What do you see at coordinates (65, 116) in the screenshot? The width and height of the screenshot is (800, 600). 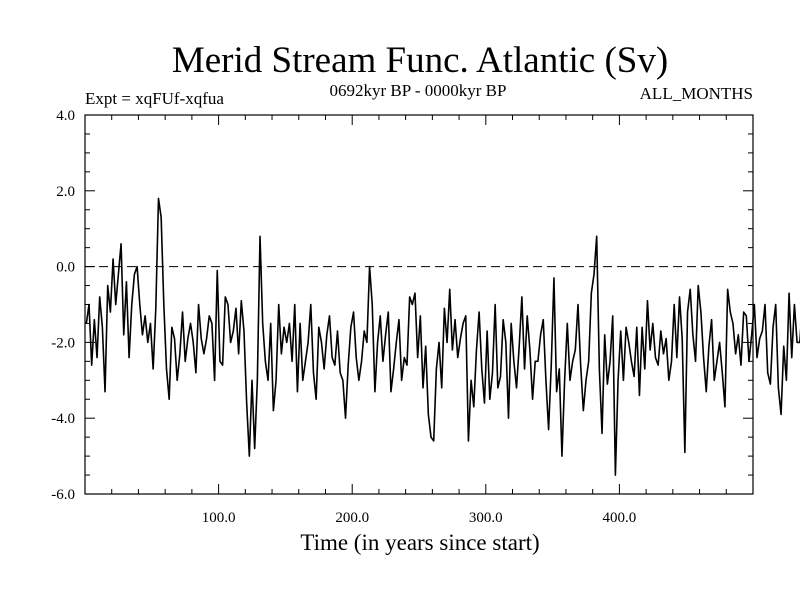 I see `y-tick-label: 4.0` at bounding box center [65, 116].